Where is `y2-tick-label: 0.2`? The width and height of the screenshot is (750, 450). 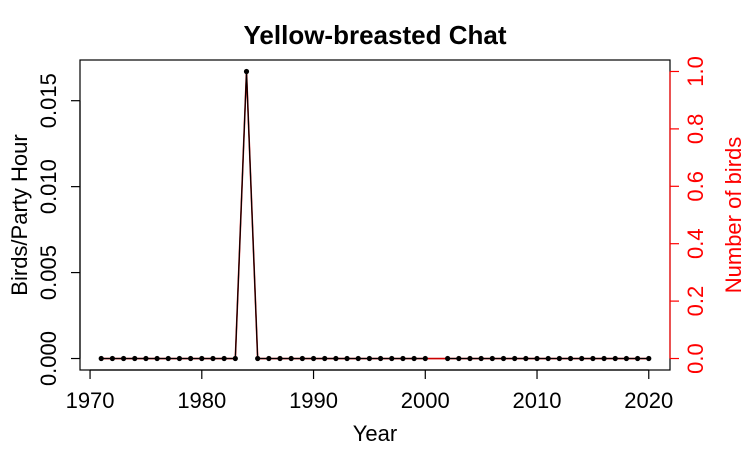
y2-tick-label: 0.2 is located at coordinates (695, 301).